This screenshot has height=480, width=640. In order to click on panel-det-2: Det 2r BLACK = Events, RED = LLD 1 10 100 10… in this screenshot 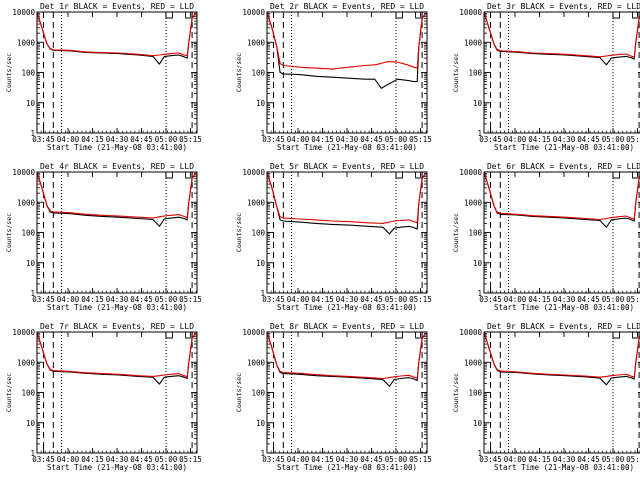, I will do `click(333, 77)`.